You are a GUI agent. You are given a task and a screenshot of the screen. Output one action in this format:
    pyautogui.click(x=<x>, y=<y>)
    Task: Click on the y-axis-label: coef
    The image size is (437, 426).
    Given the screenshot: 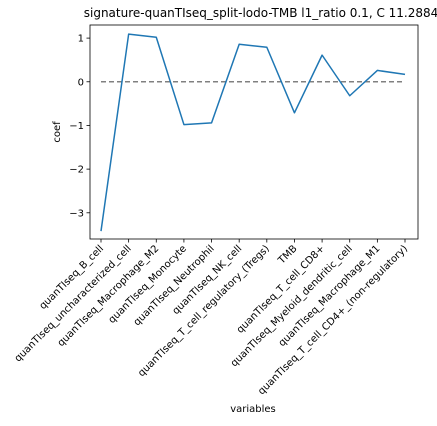 What is the action you would take?
    pyautogui.click(x=57, y=132)
    